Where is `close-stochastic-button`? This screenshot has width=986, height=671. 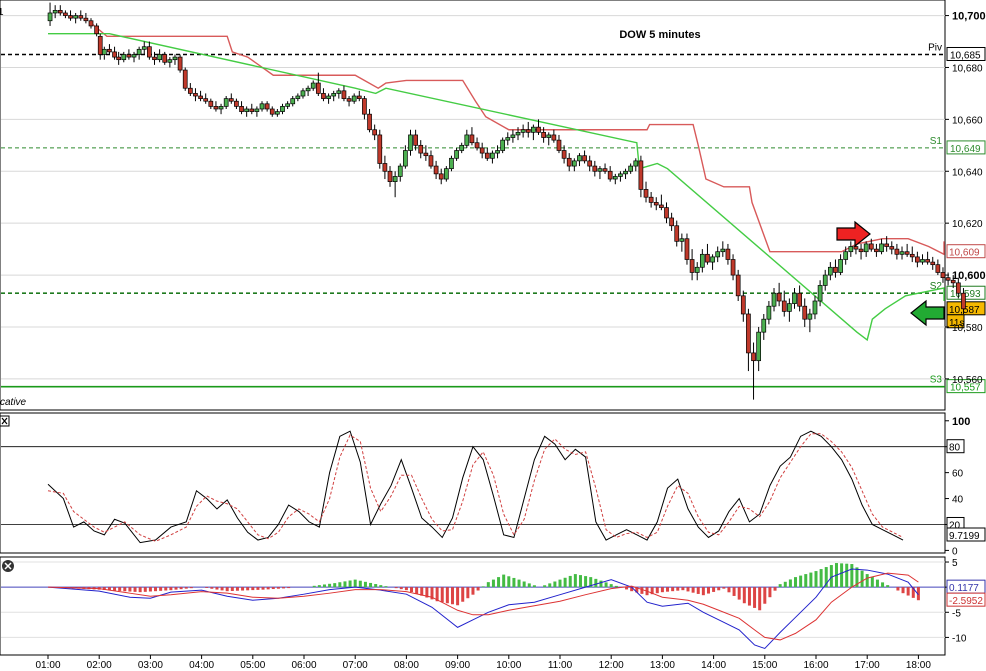 close-stochastic-button is located at coordinates (5, 421).